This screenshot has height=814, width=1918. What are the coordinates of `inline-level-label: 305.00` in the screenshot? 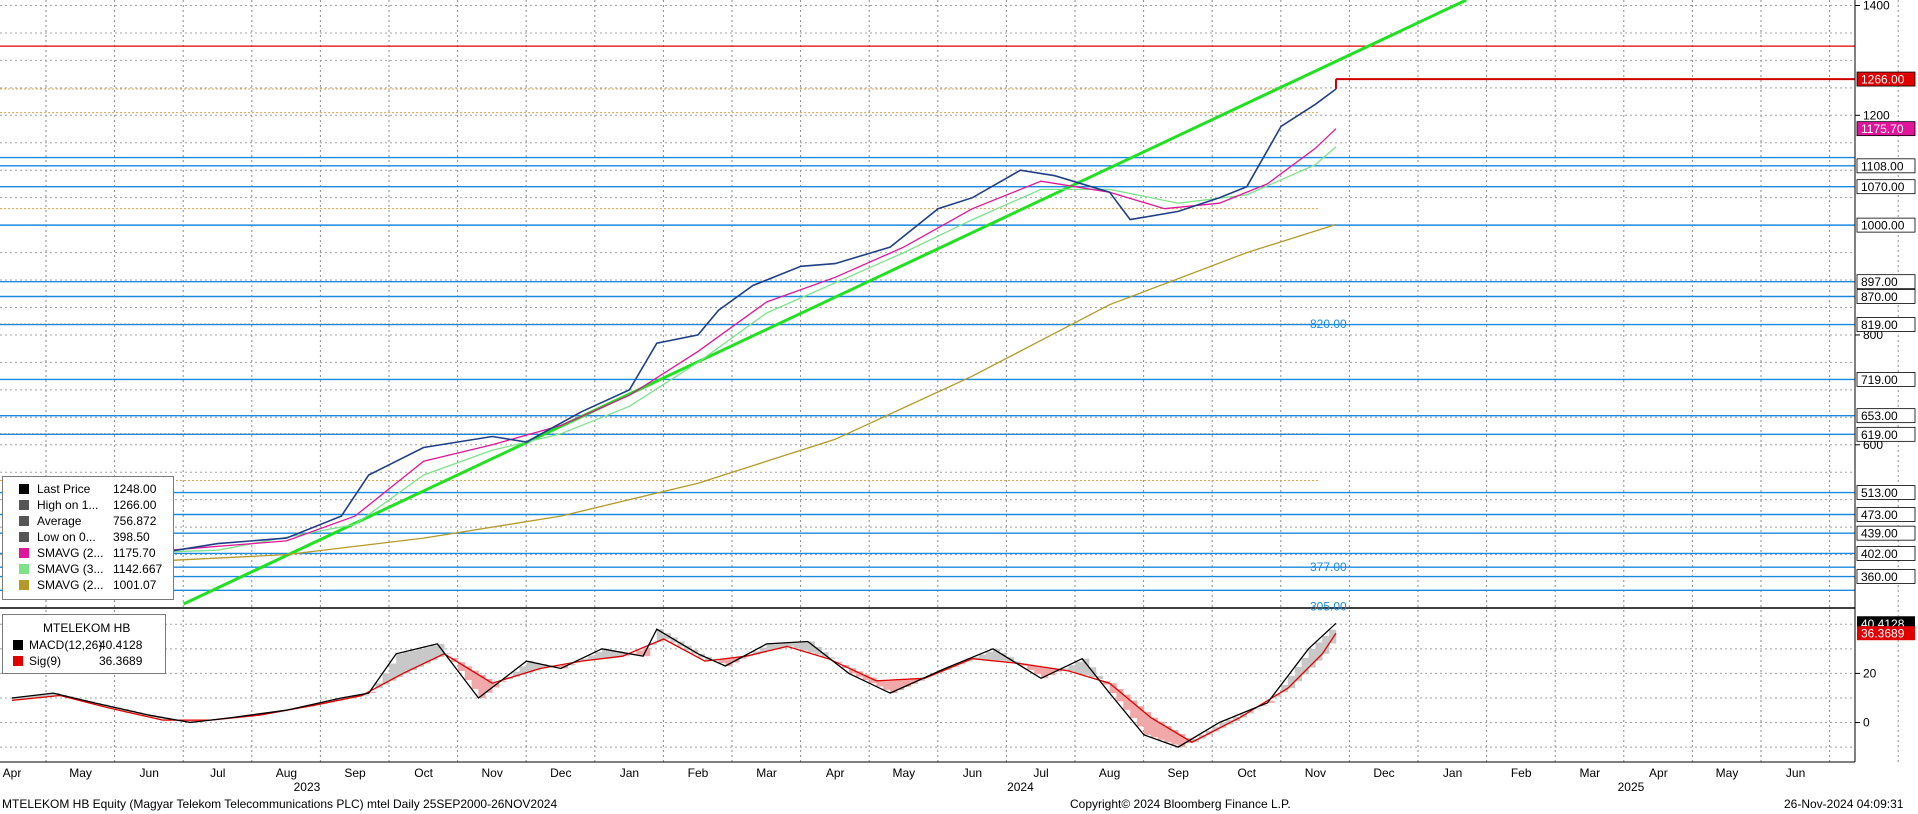 It's located at (1328, 607).